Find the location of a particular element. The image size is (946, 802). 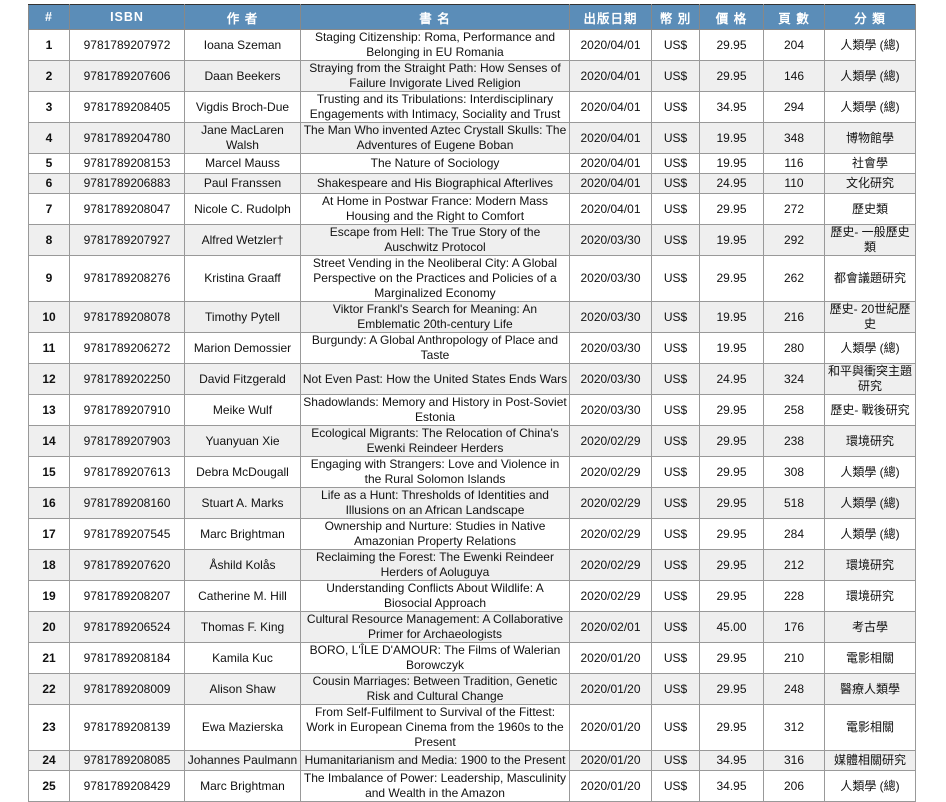

cell-category: 媒體相關研究 is located at coordinates (870, 760).